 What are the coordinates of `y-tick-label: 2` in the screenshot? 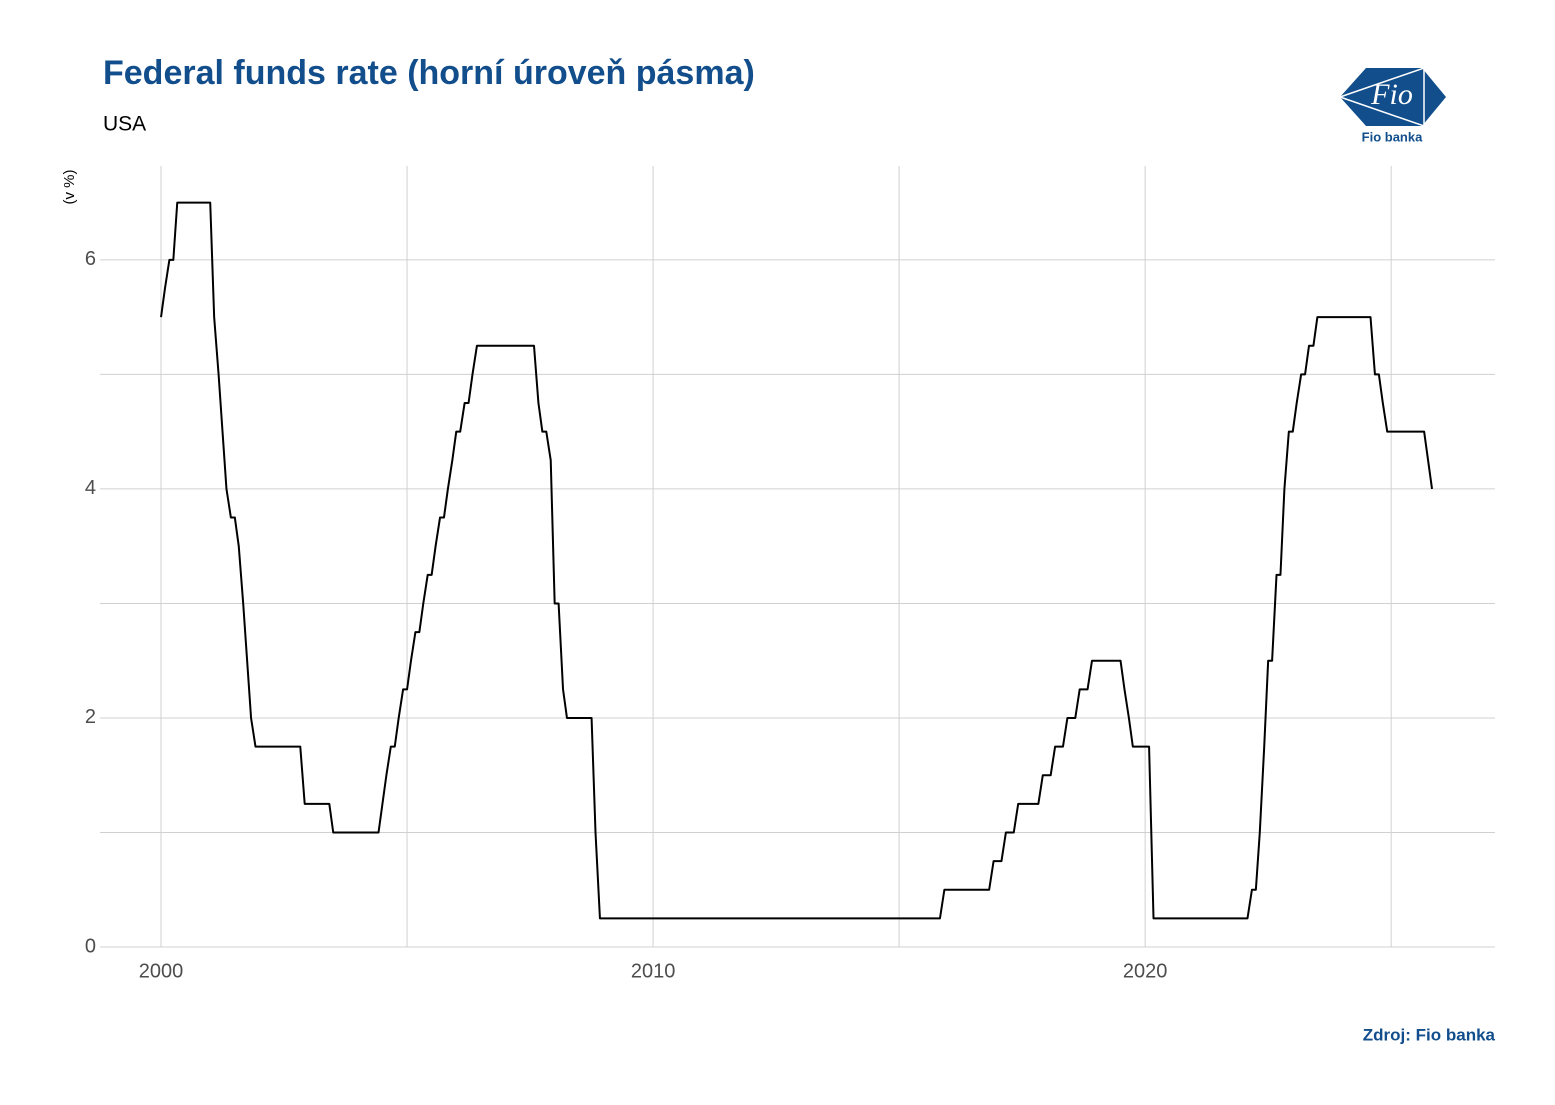 It's located at (90, 717).